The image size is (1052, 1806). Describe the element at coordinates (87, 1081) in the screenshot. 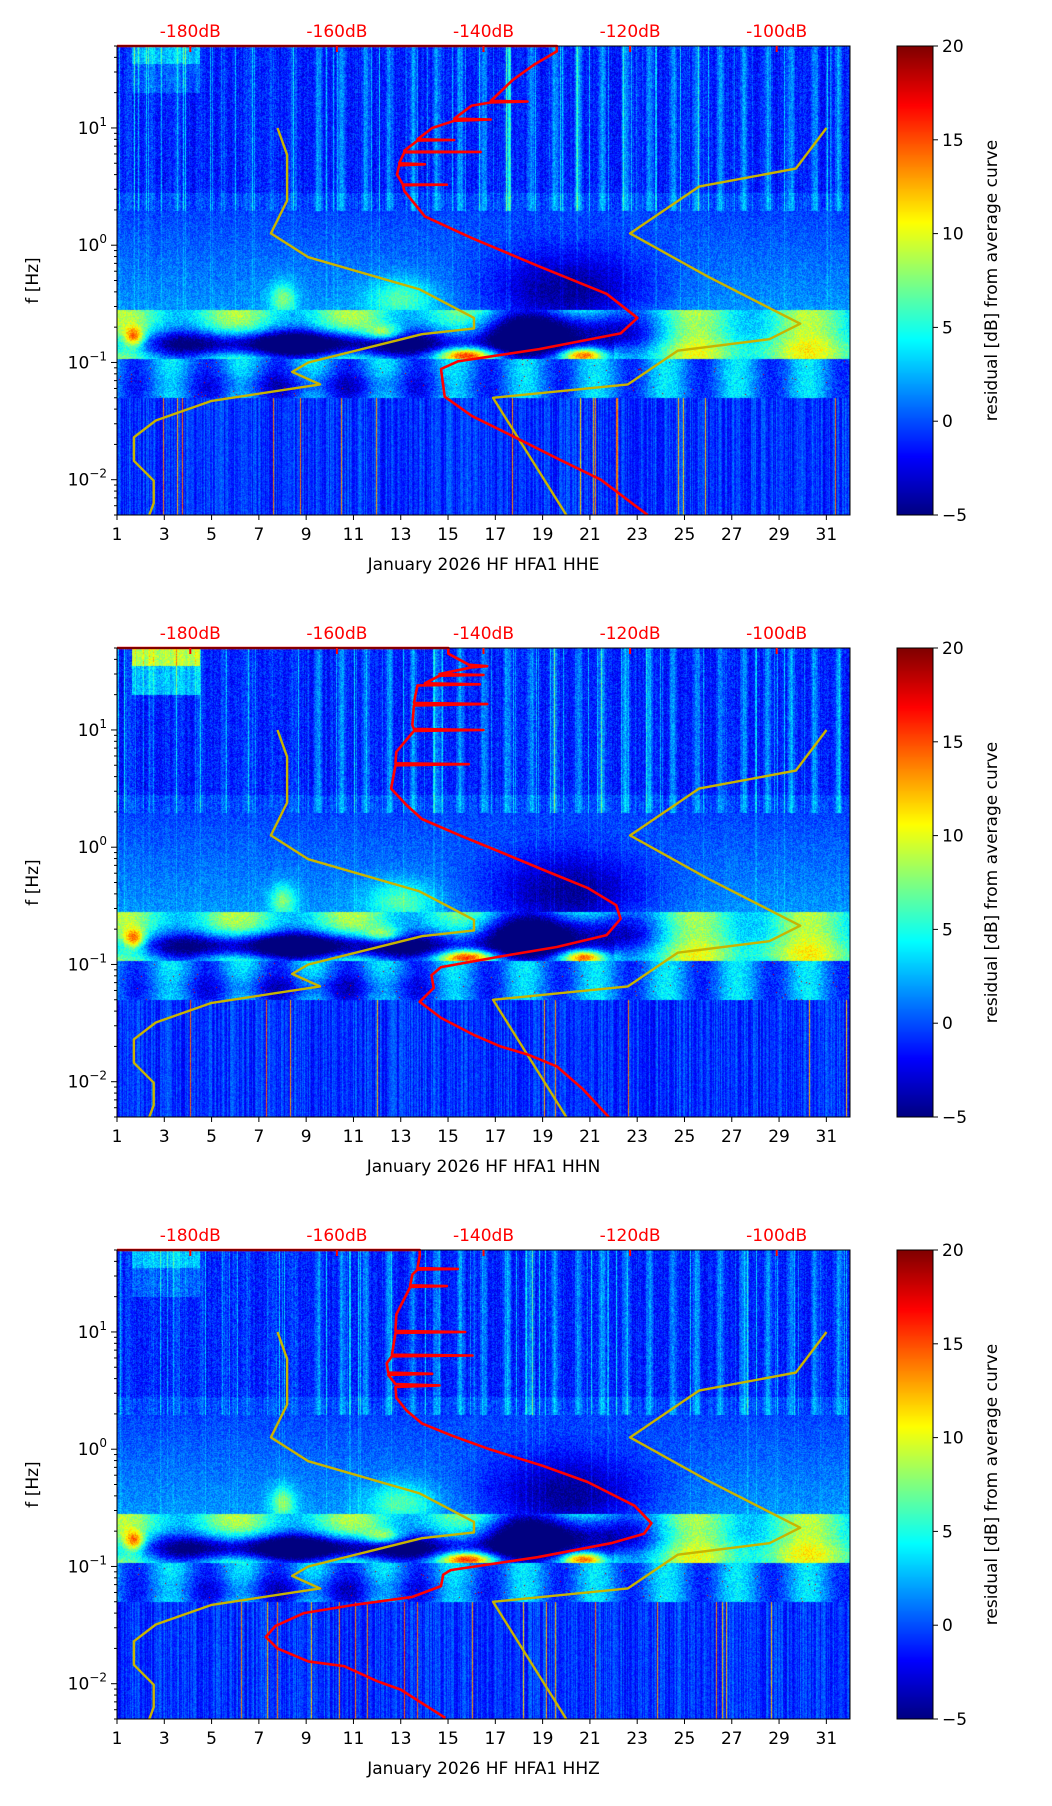

I see `y-tick-label: 10⁻²` at that location.